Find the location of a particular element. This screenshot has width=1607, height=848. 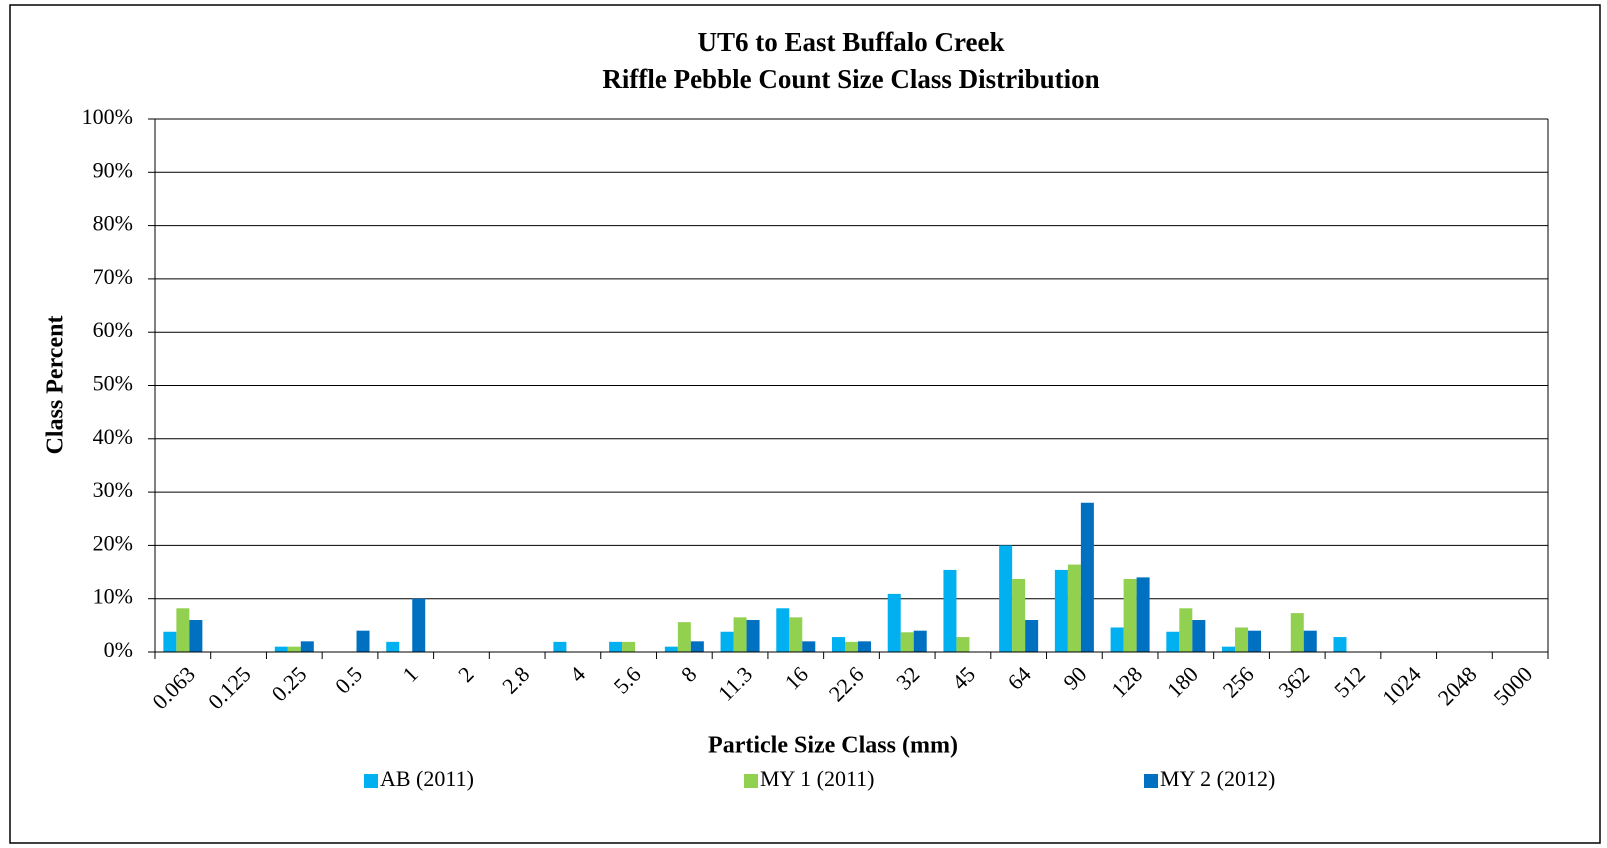

y-axis-title: Class Percent is located at coordinates (56, 385).